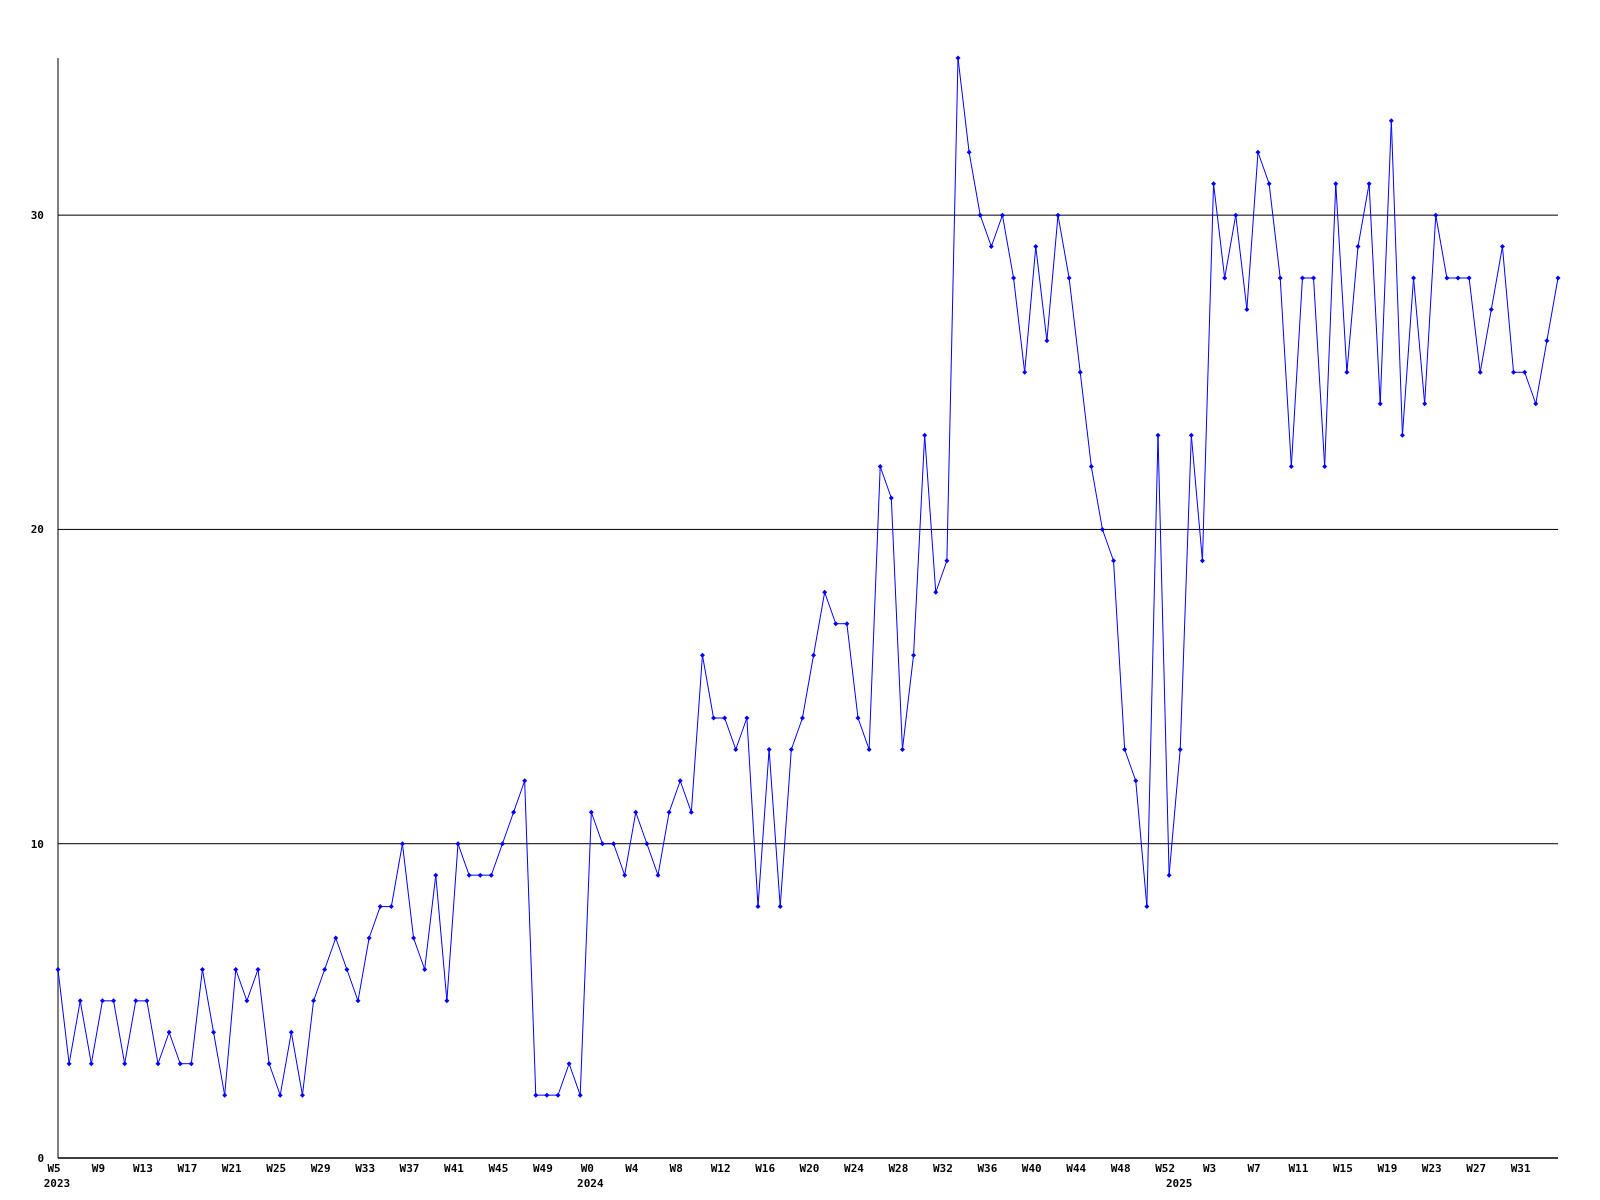  I want to click on x-tick-label: W25, so click(276, 1168).